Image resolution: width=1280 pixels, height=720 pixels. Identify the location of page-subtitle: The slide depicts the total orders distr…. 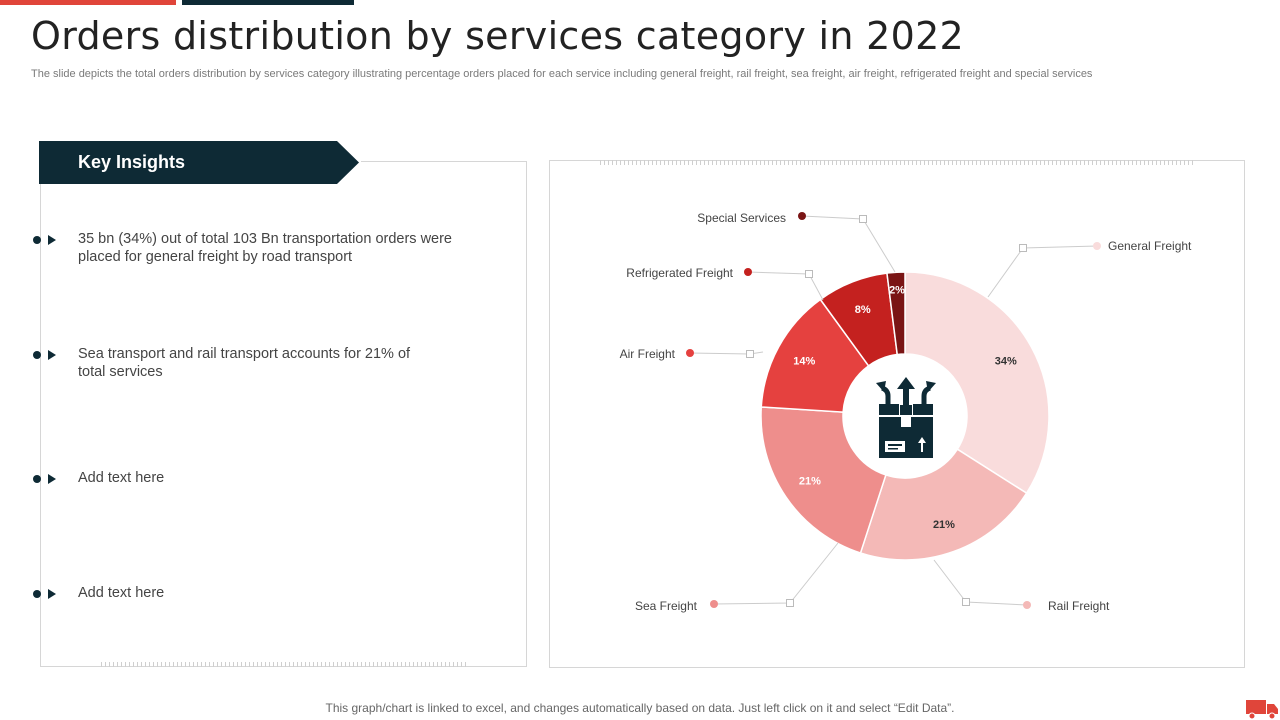
(562, 74).